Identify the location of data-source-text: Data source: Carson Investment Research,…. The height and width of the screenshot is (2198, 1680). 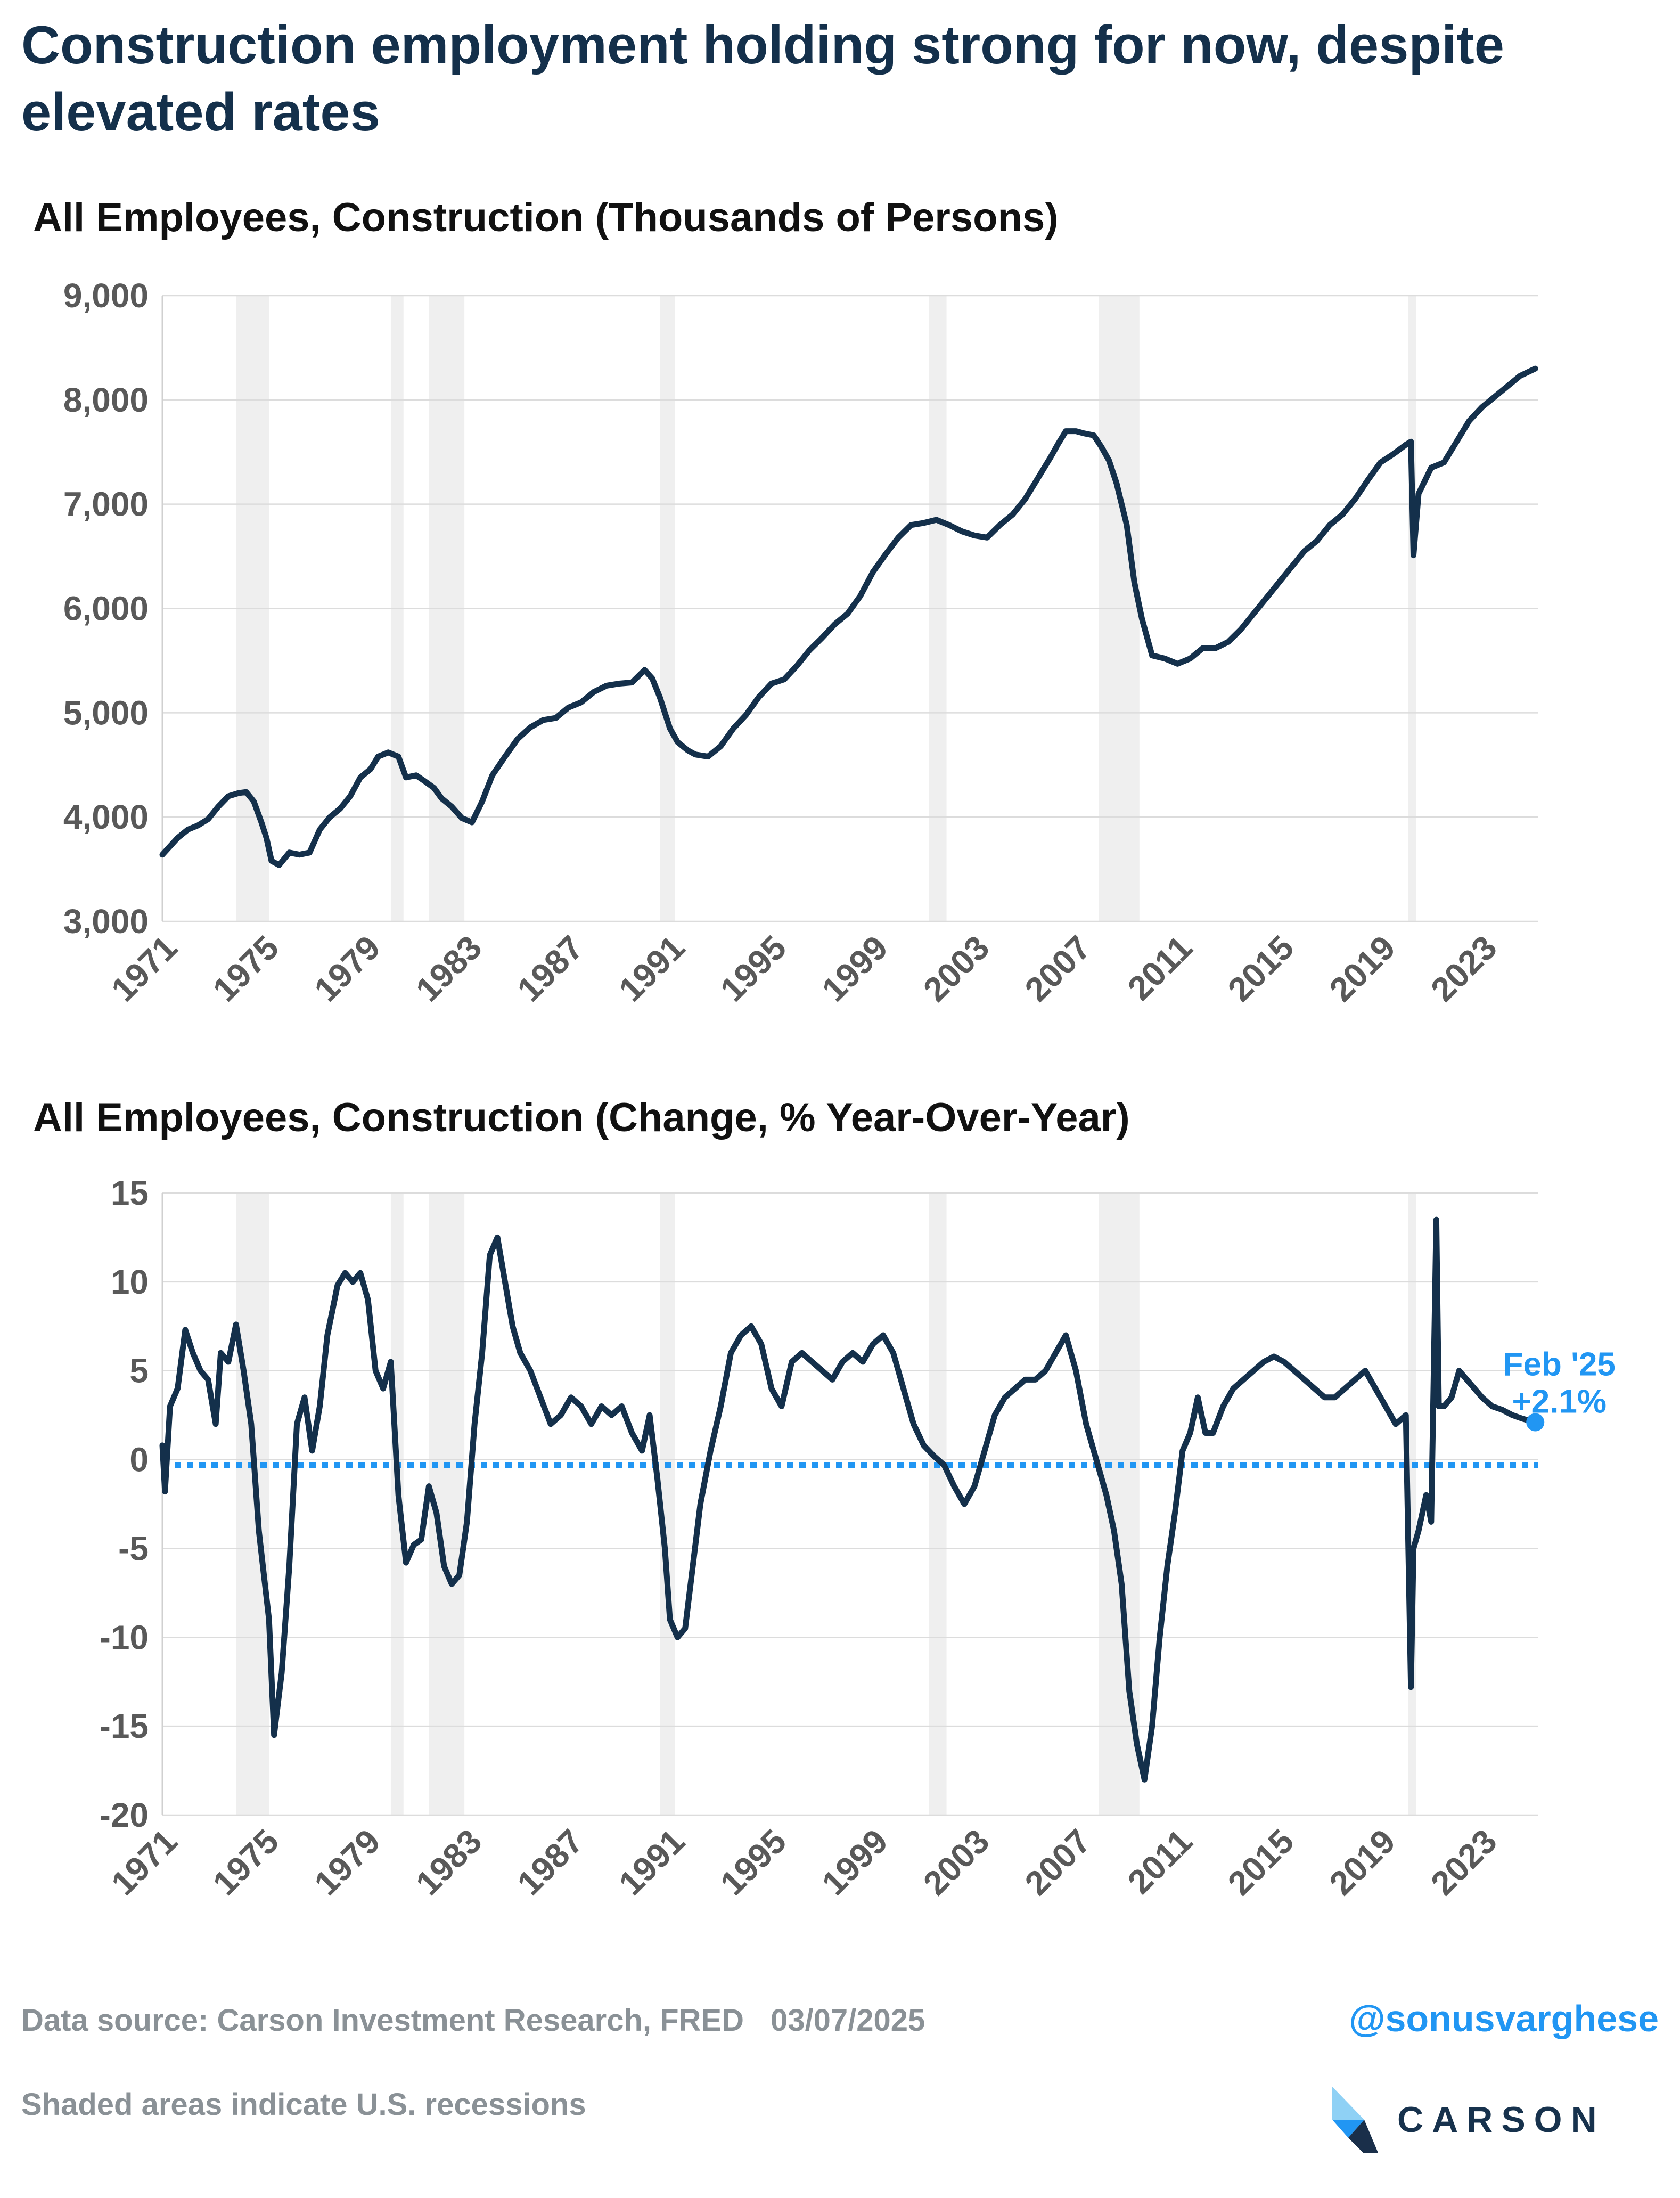
(382, 2020).